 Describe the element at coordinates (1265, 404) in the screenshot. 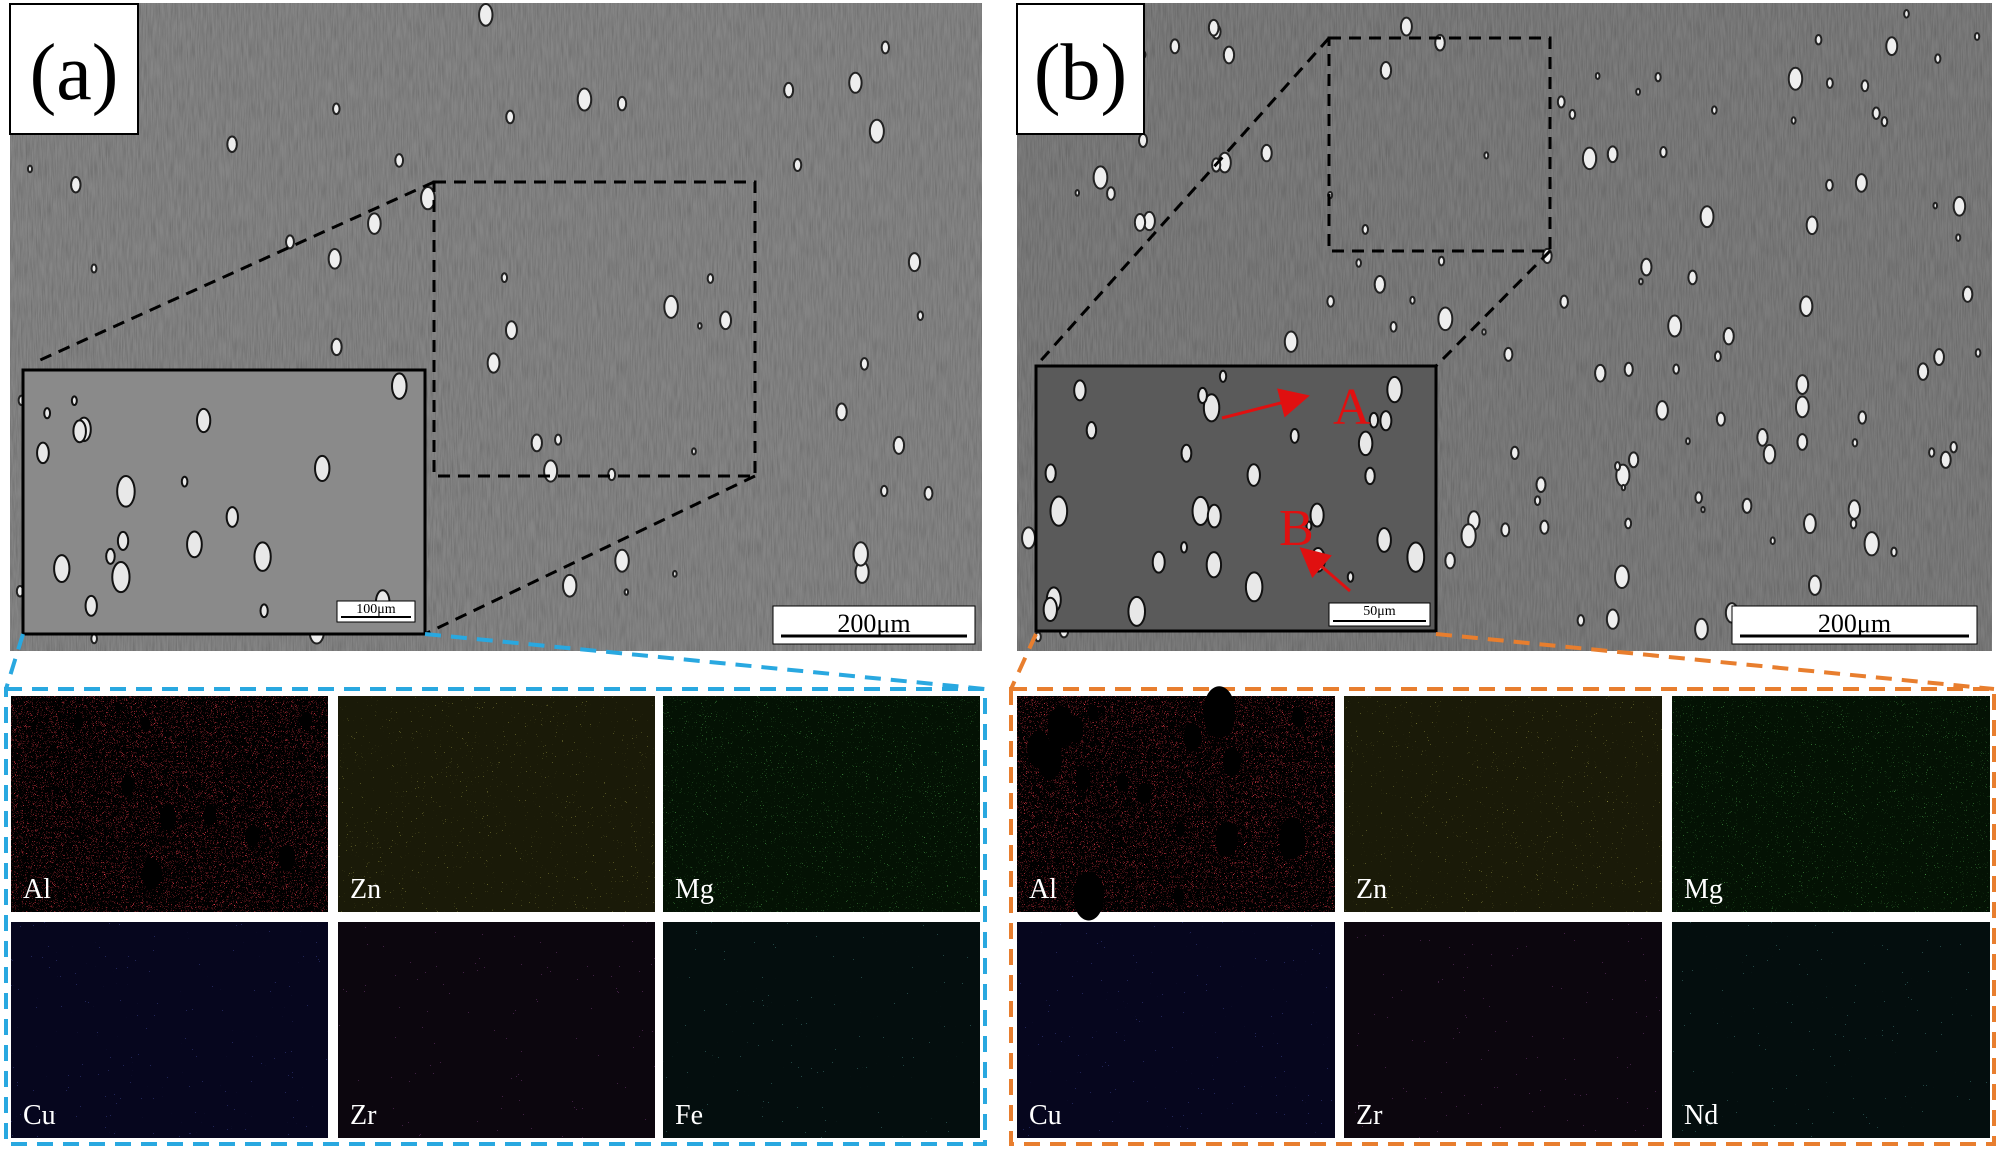

I see `annotation-arrow` at that location.